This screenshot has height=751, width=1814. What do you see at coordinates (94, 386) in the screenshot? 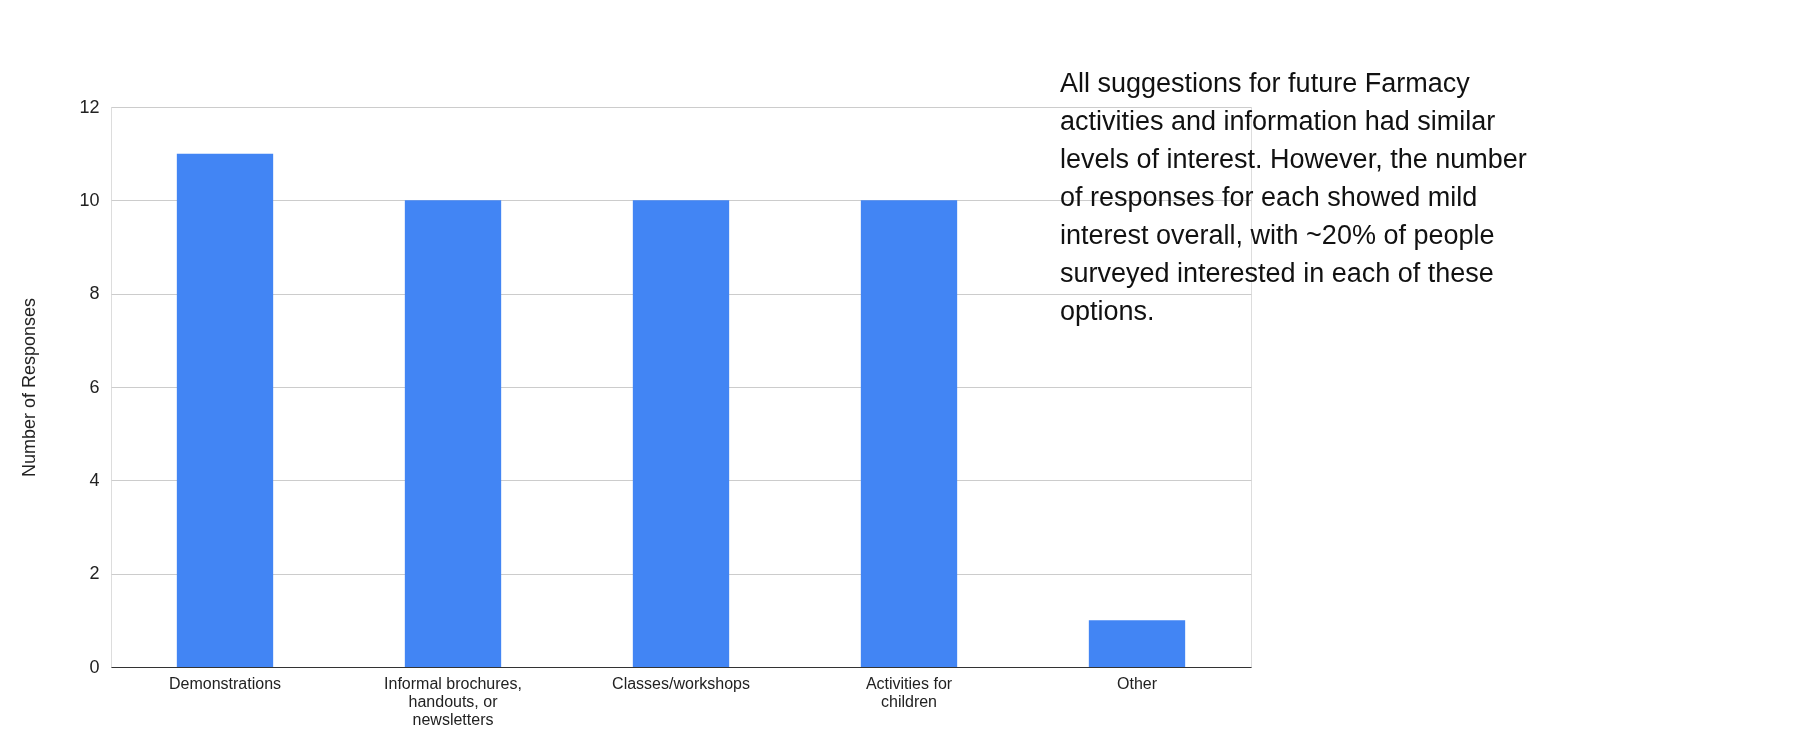
I see `y-tick-label: 6` at bounding box center [94, 386].